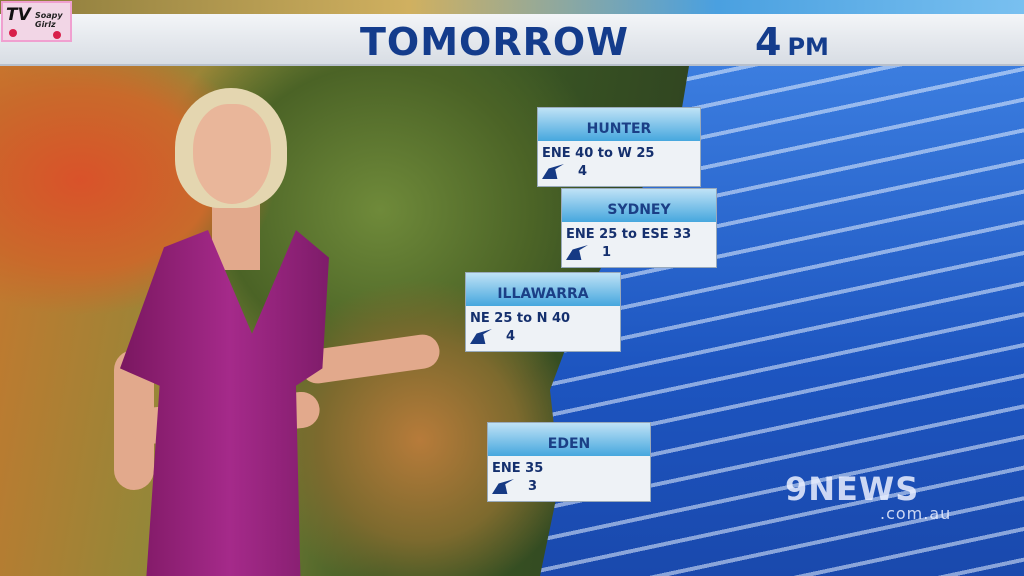  What do you see at coordinates (18, 15) in the screenshot?
I see `logo-tv: TV` at bounding box center [18, 15].